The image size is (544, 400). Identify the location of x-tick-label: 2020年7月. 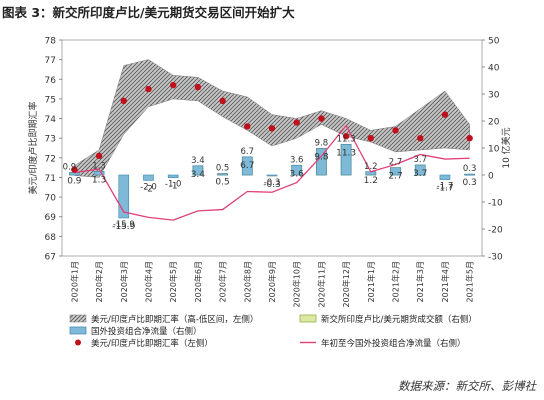
(223, 281).